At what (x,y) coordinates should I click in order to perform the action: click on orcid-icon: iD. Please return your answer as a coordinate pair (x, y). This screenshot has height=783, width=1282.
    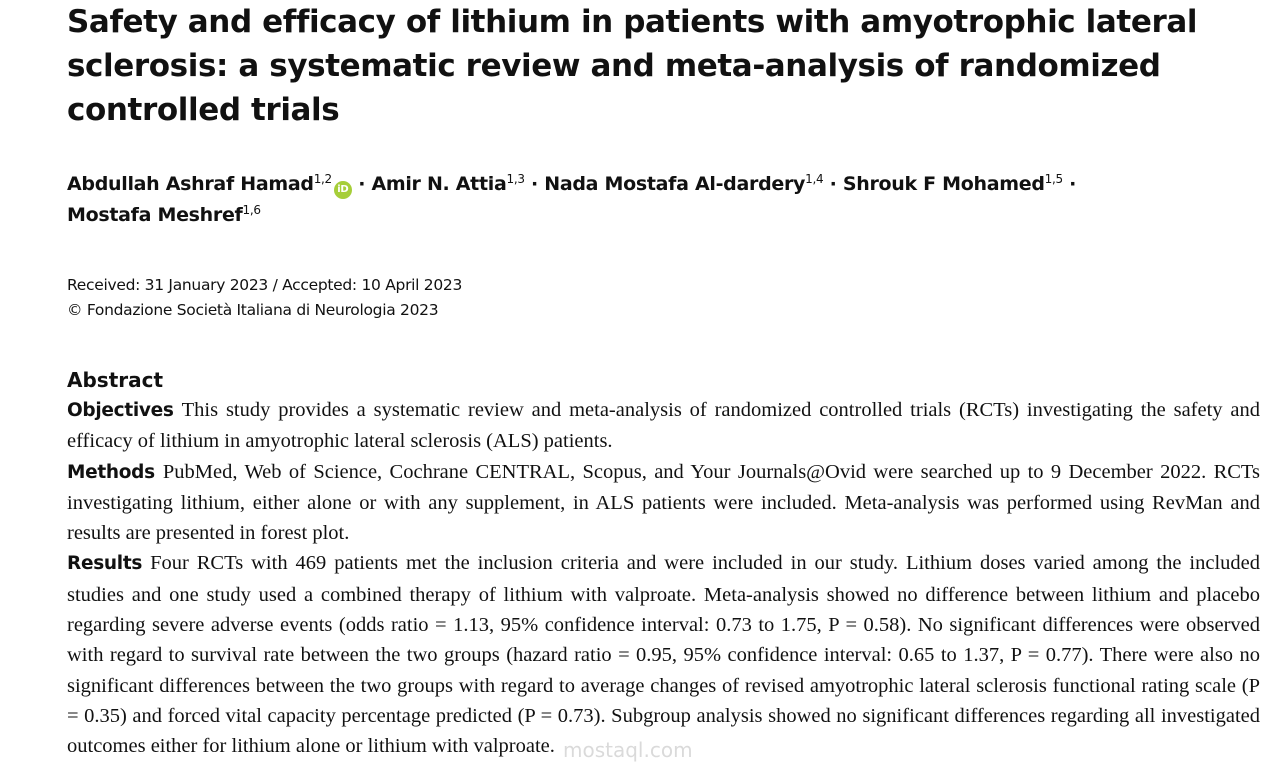
    Looking at the image, I should click on (342, 190).